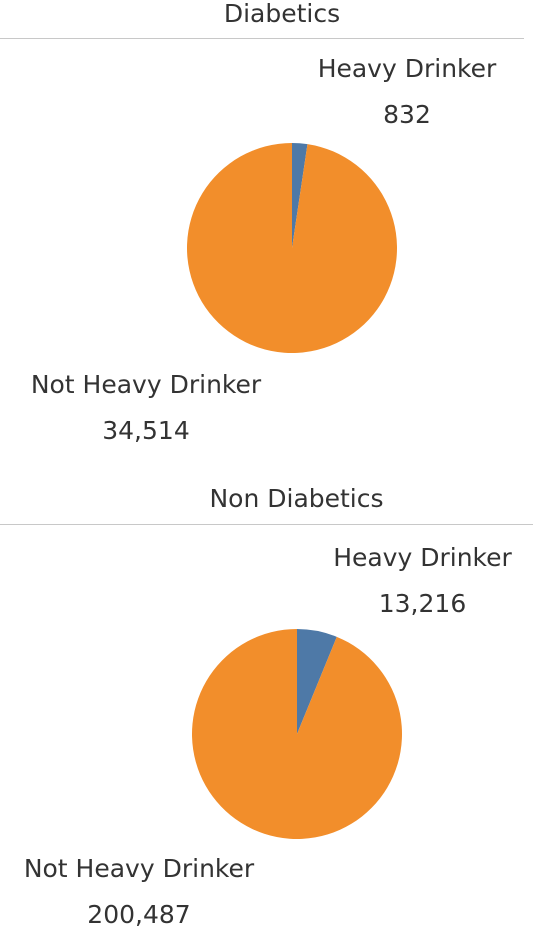  I want to click on diabetics-pie-chart, so click(292, 248).